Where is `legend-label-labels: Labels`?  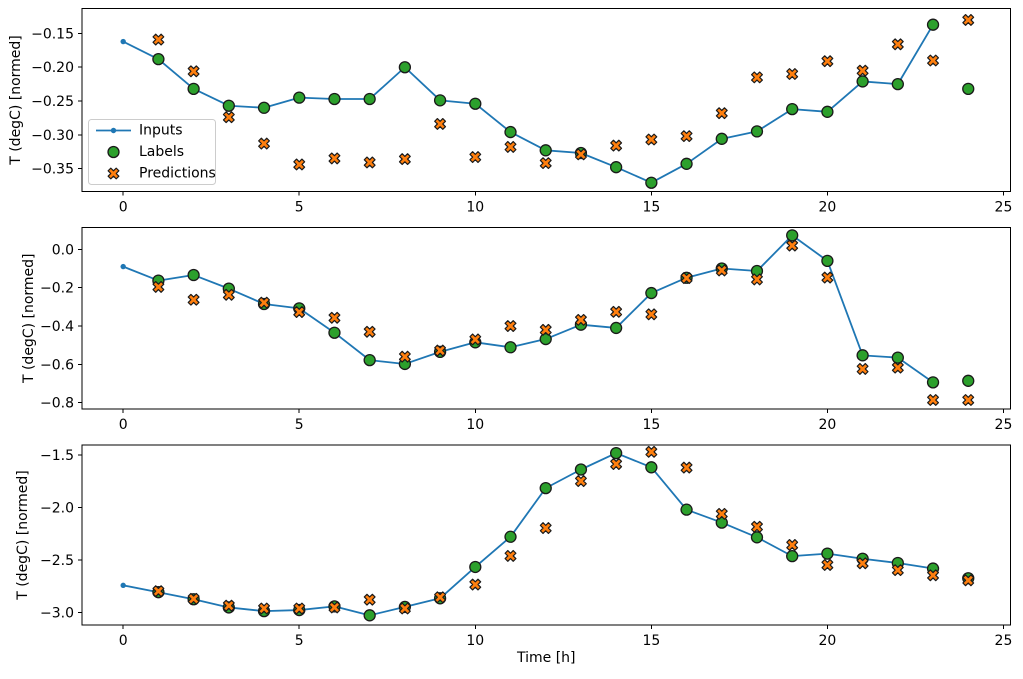 legend-label-labels: Labels is located at coordinates (161, 152).